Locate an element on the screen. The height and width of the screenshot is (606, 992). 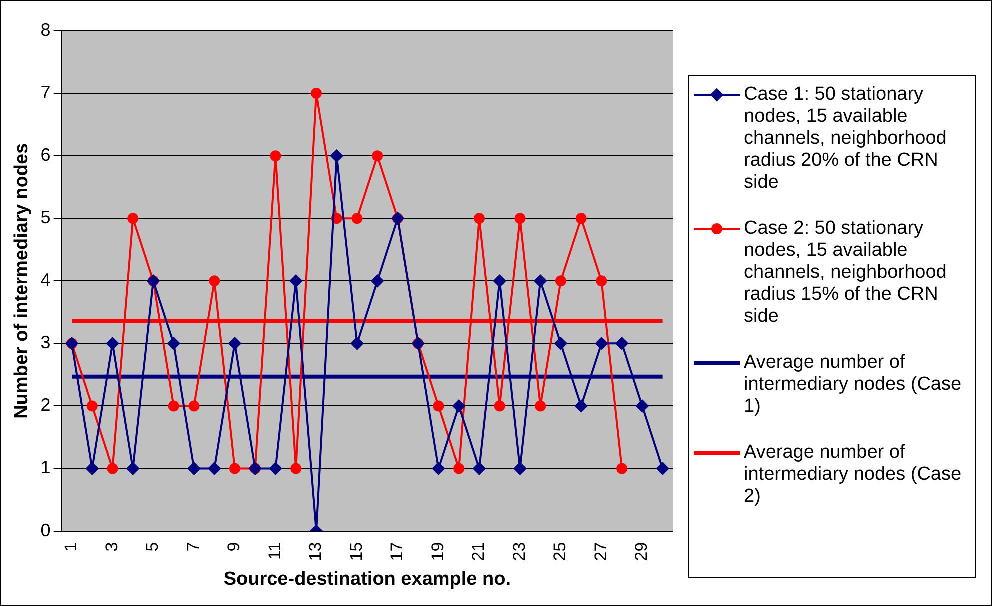
legend-label: Case 2: 50 stationary nodes, 15 available channels, neighborhood radius 15% of the CRN side is located at coordinates (845, 273).